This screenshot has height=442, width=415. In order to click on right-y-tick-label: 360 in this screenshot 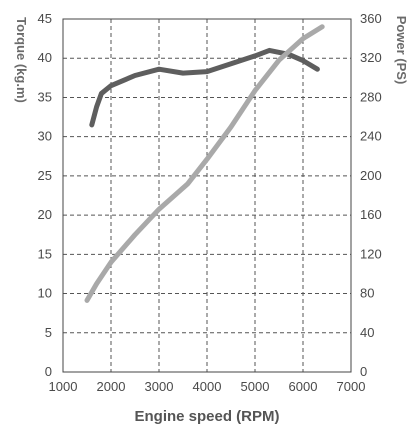, I will do `click(371, 18)`.